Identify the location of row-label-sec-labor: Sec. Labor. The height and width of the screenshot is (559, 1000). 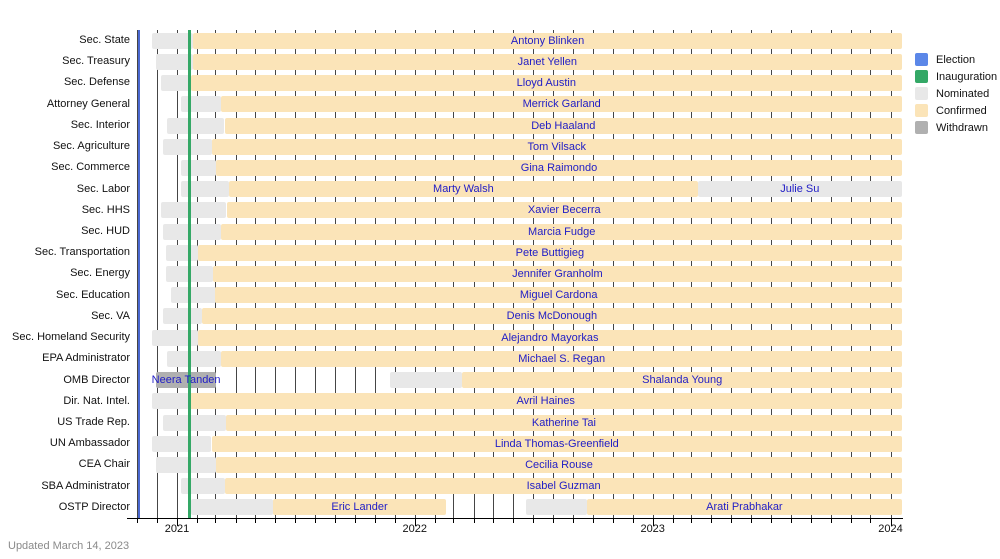
(103, 188).